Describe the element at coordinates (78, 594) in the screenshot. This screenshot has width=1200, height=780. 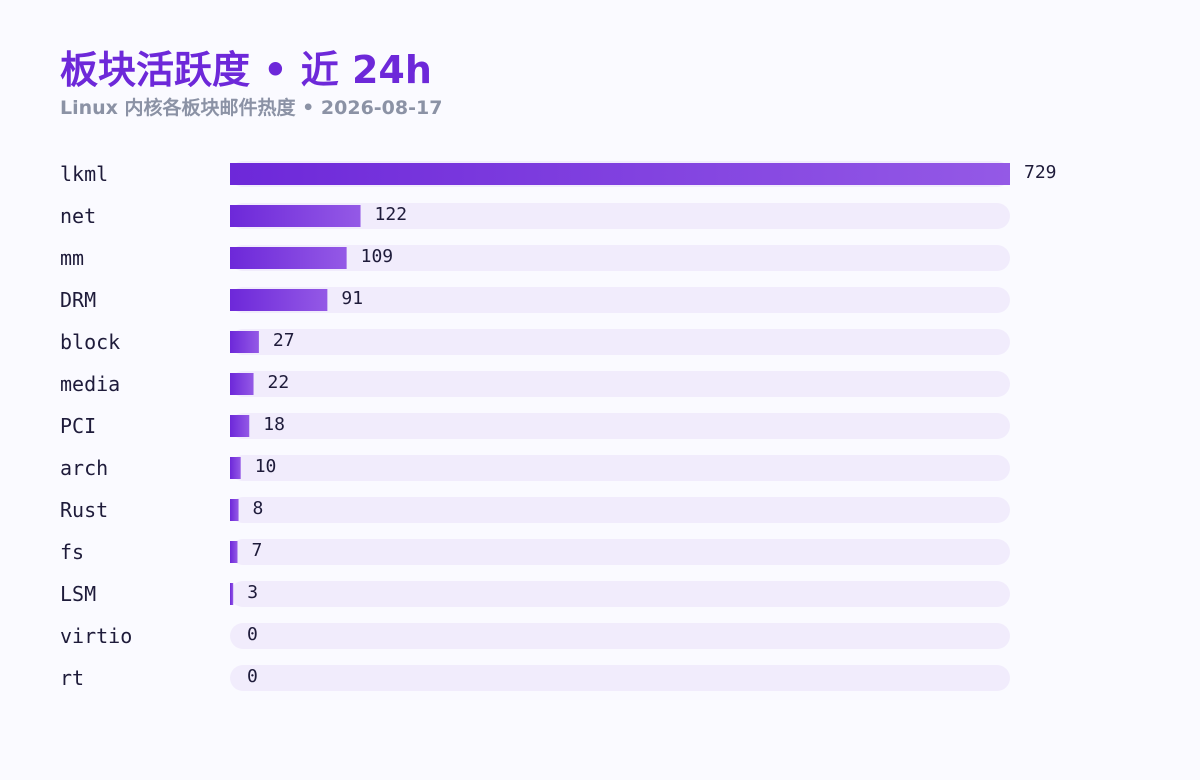
I see `category-label: LSM` at that location.